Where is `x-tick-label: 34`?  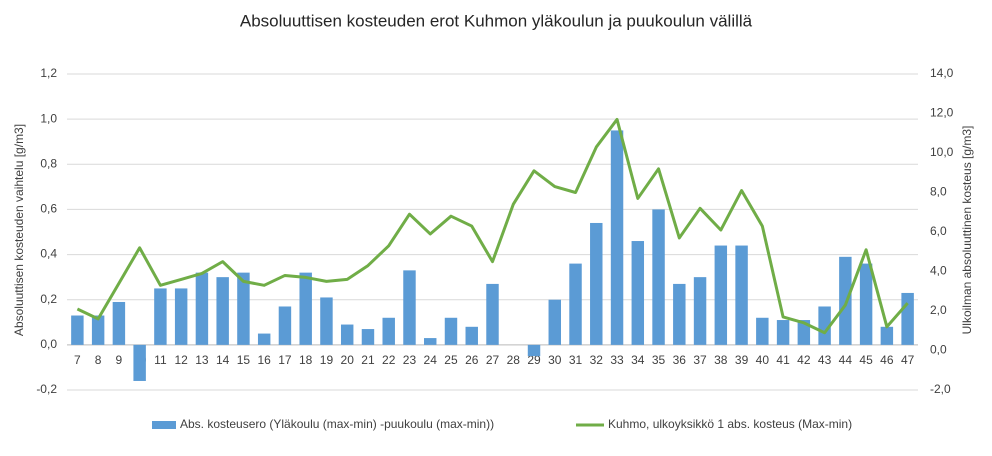 x-tick-label: 34 is located at coordinates (638, 360).